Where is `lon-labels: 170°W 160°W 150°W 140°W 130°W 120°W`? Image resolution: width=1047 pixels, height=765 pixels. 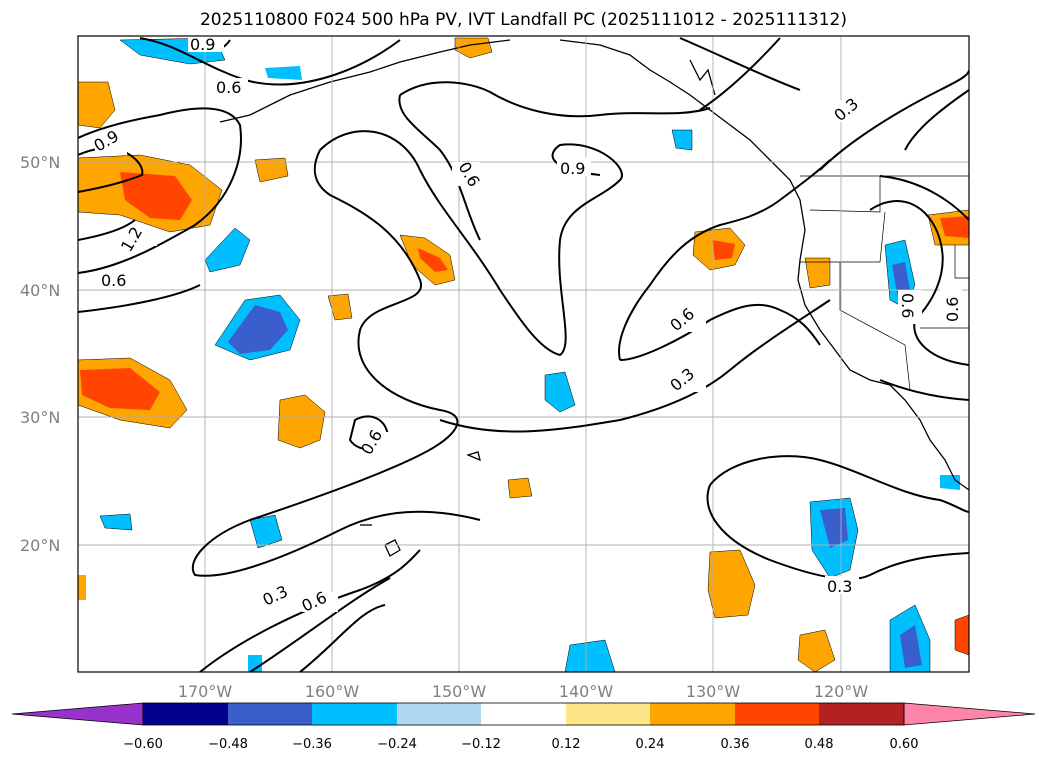 lon-labels: 170°W 160°W 150°W 140°W 130°W 120°W is located at coordinates (523, 691).